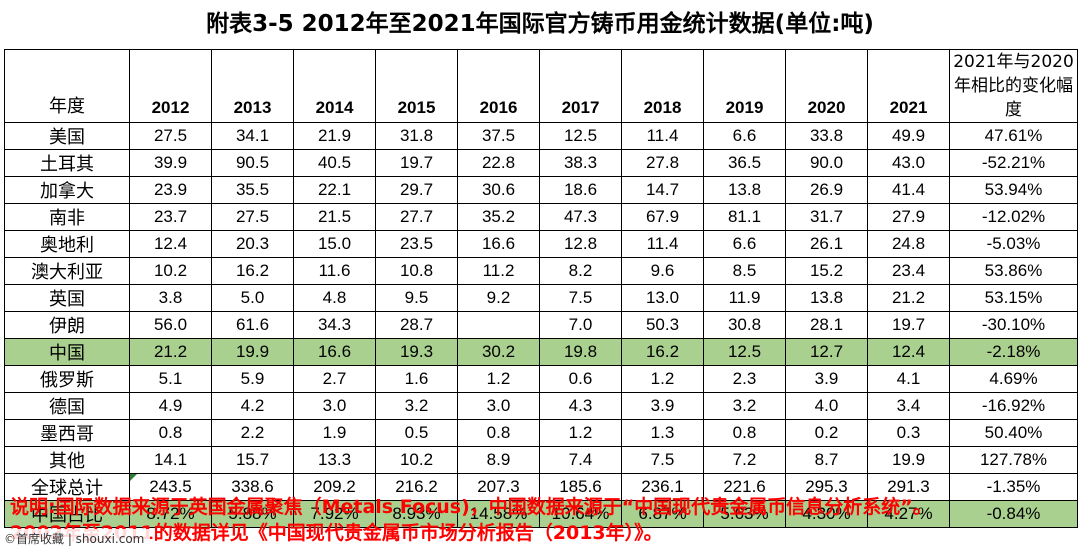  What do you see at coordinates (744, 352) in the screenshot?
I see `value-cell: 12.5` at bounding box center [744, 352].